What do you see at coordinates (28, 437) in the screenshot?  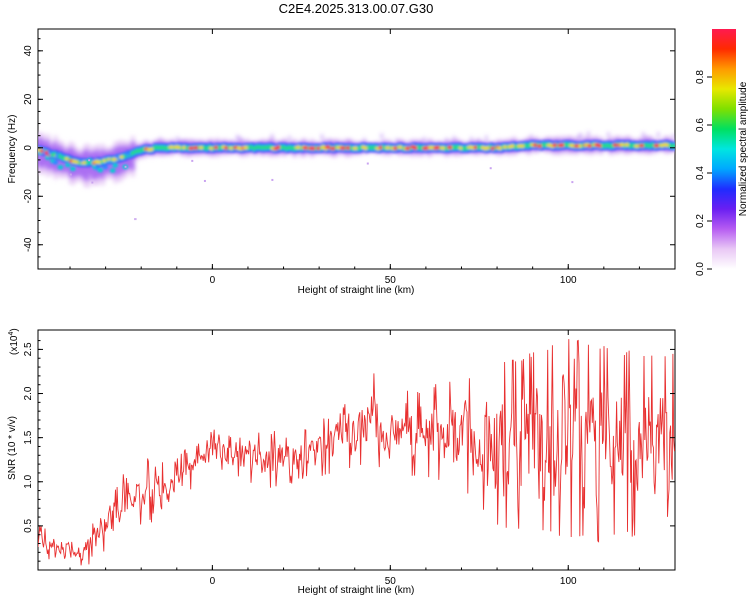 I see `snr-y-tick-label: 1.5` at bounding box center [28, 437].